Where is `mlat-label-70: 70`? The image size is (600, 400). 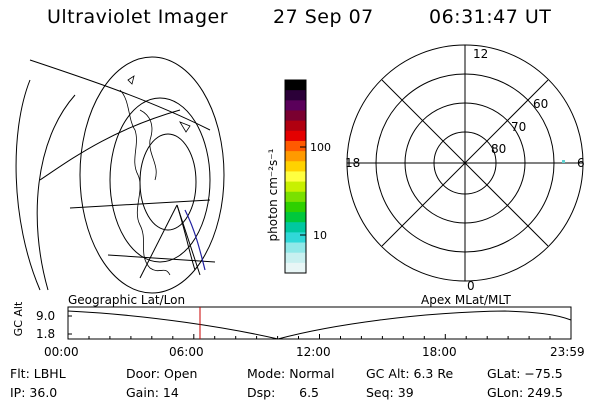 mlat-label-70: 70 is located at coordinates (518, 127).